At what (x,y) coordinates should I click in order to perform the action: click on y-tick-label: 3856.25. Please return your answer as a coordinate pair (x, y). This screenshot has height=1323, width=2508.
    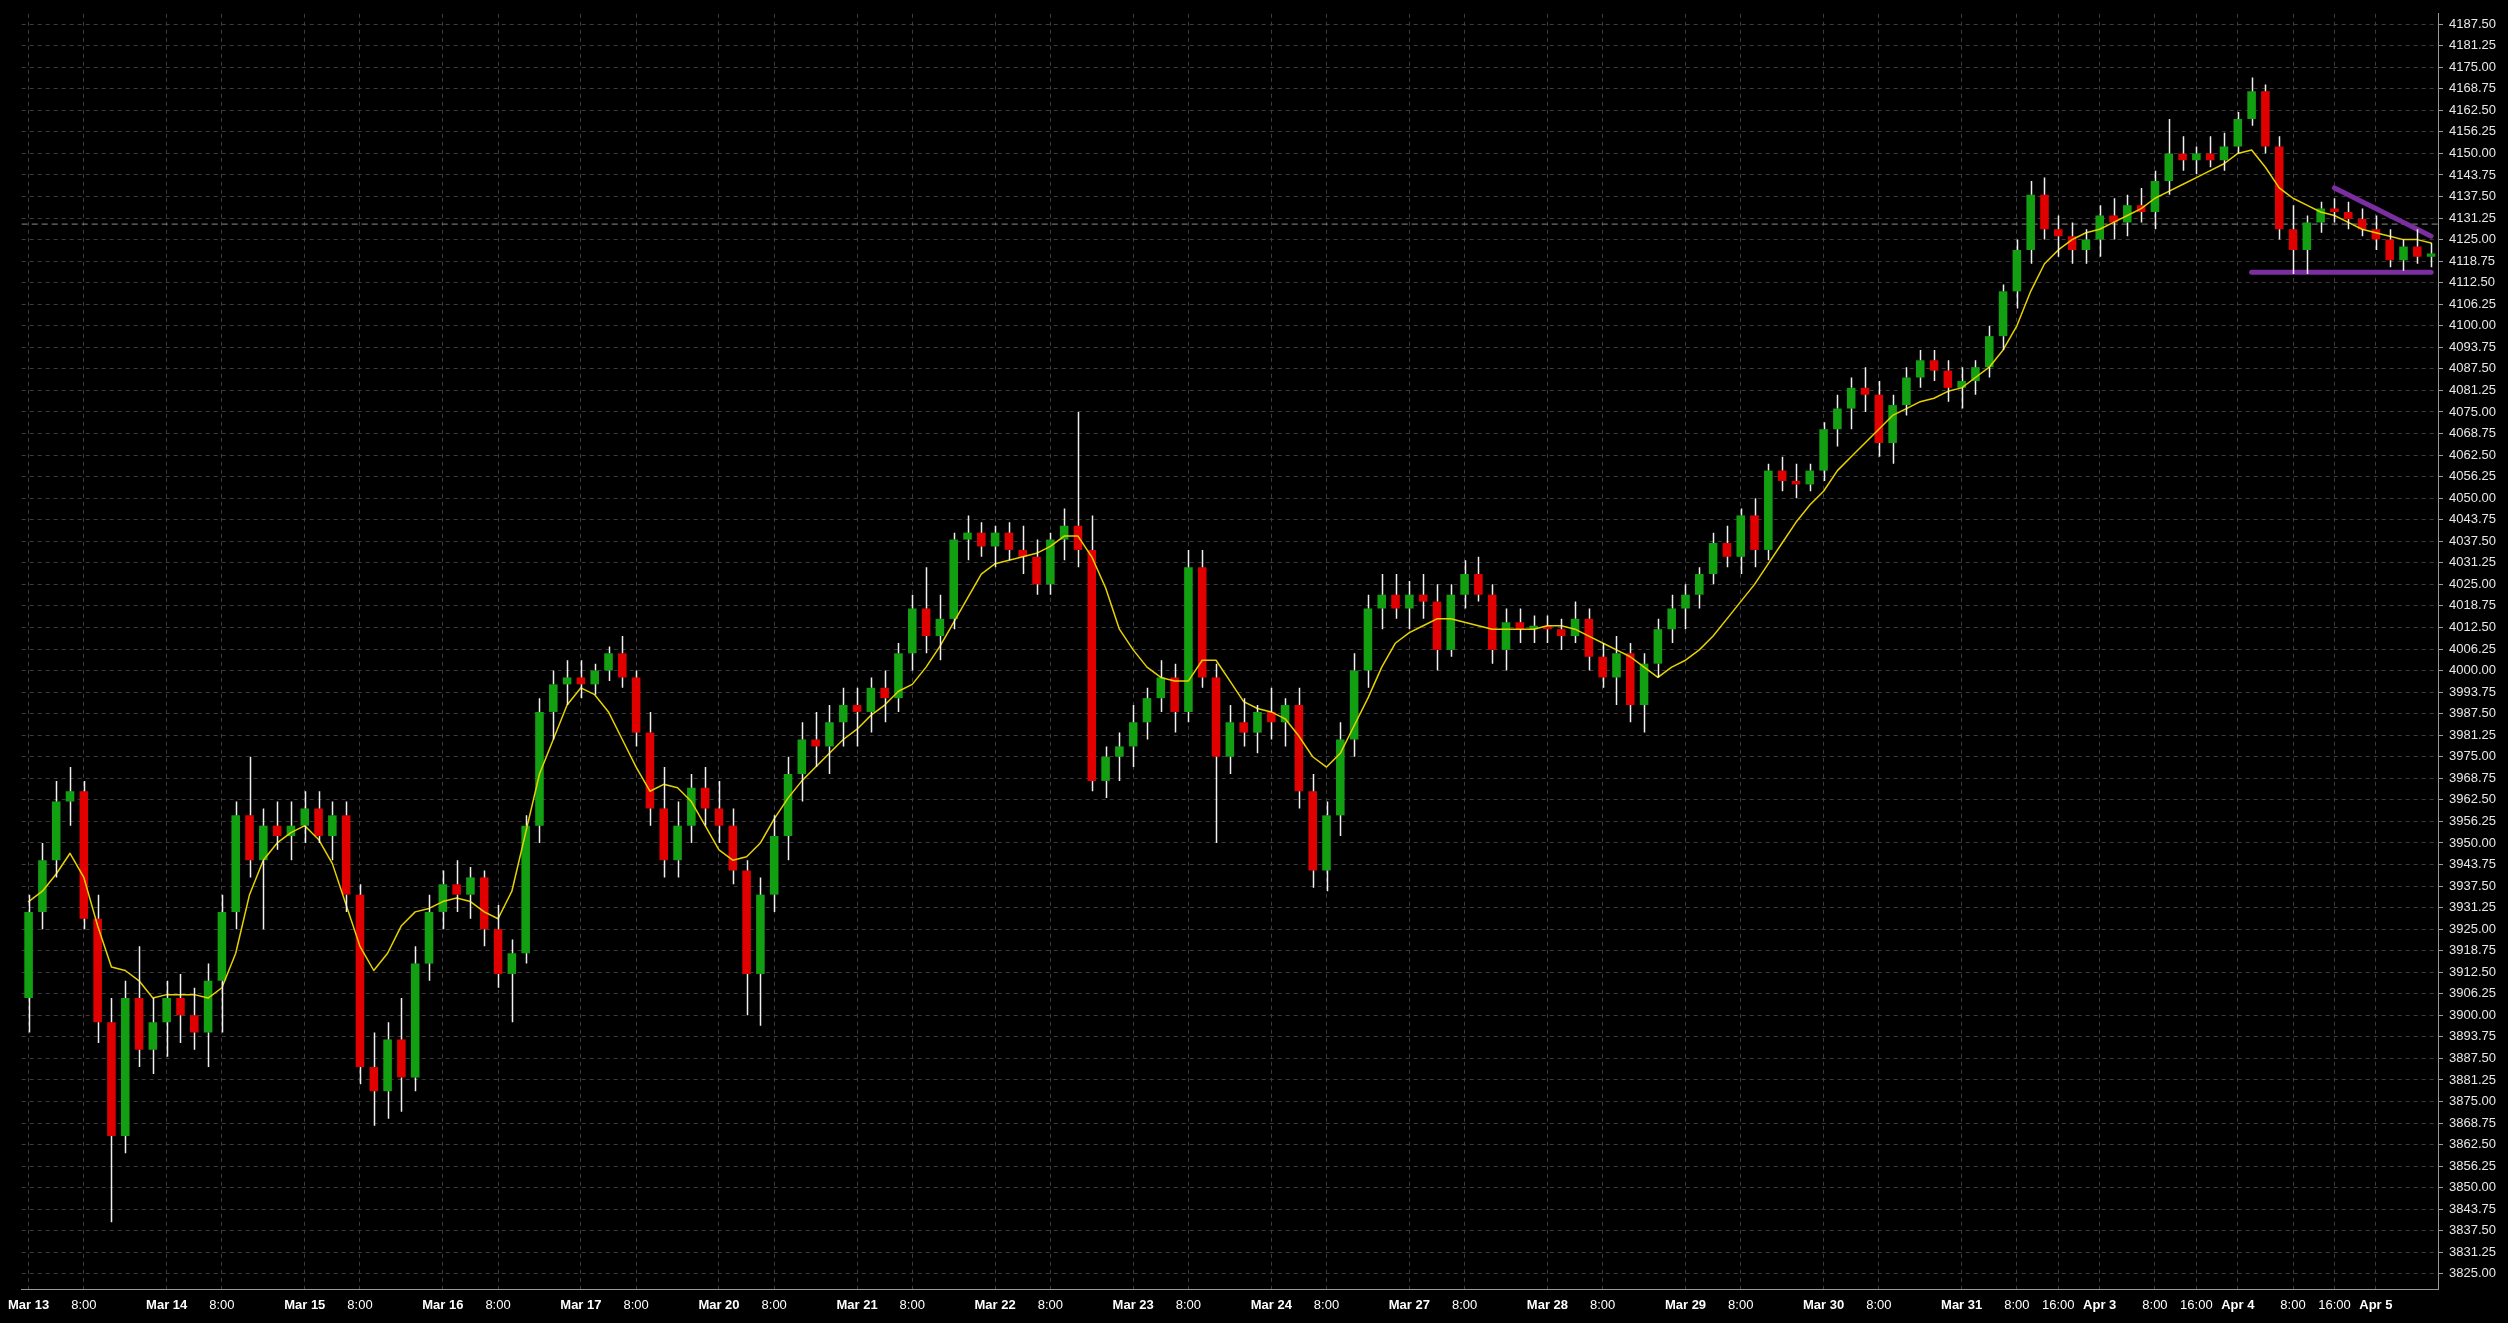
    Looking at the image, I should click on (2473, 1165).